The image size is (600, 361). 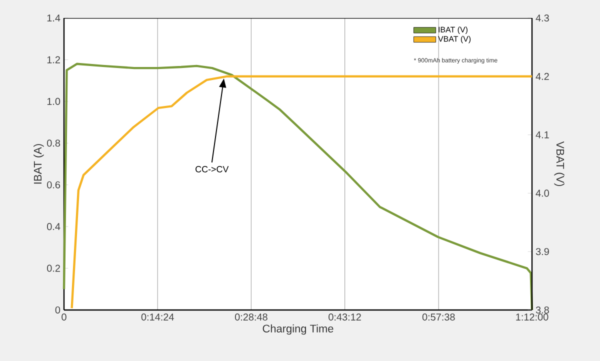 I want to click on y2-tick-label: 3.8, so click(x=542, y=310).